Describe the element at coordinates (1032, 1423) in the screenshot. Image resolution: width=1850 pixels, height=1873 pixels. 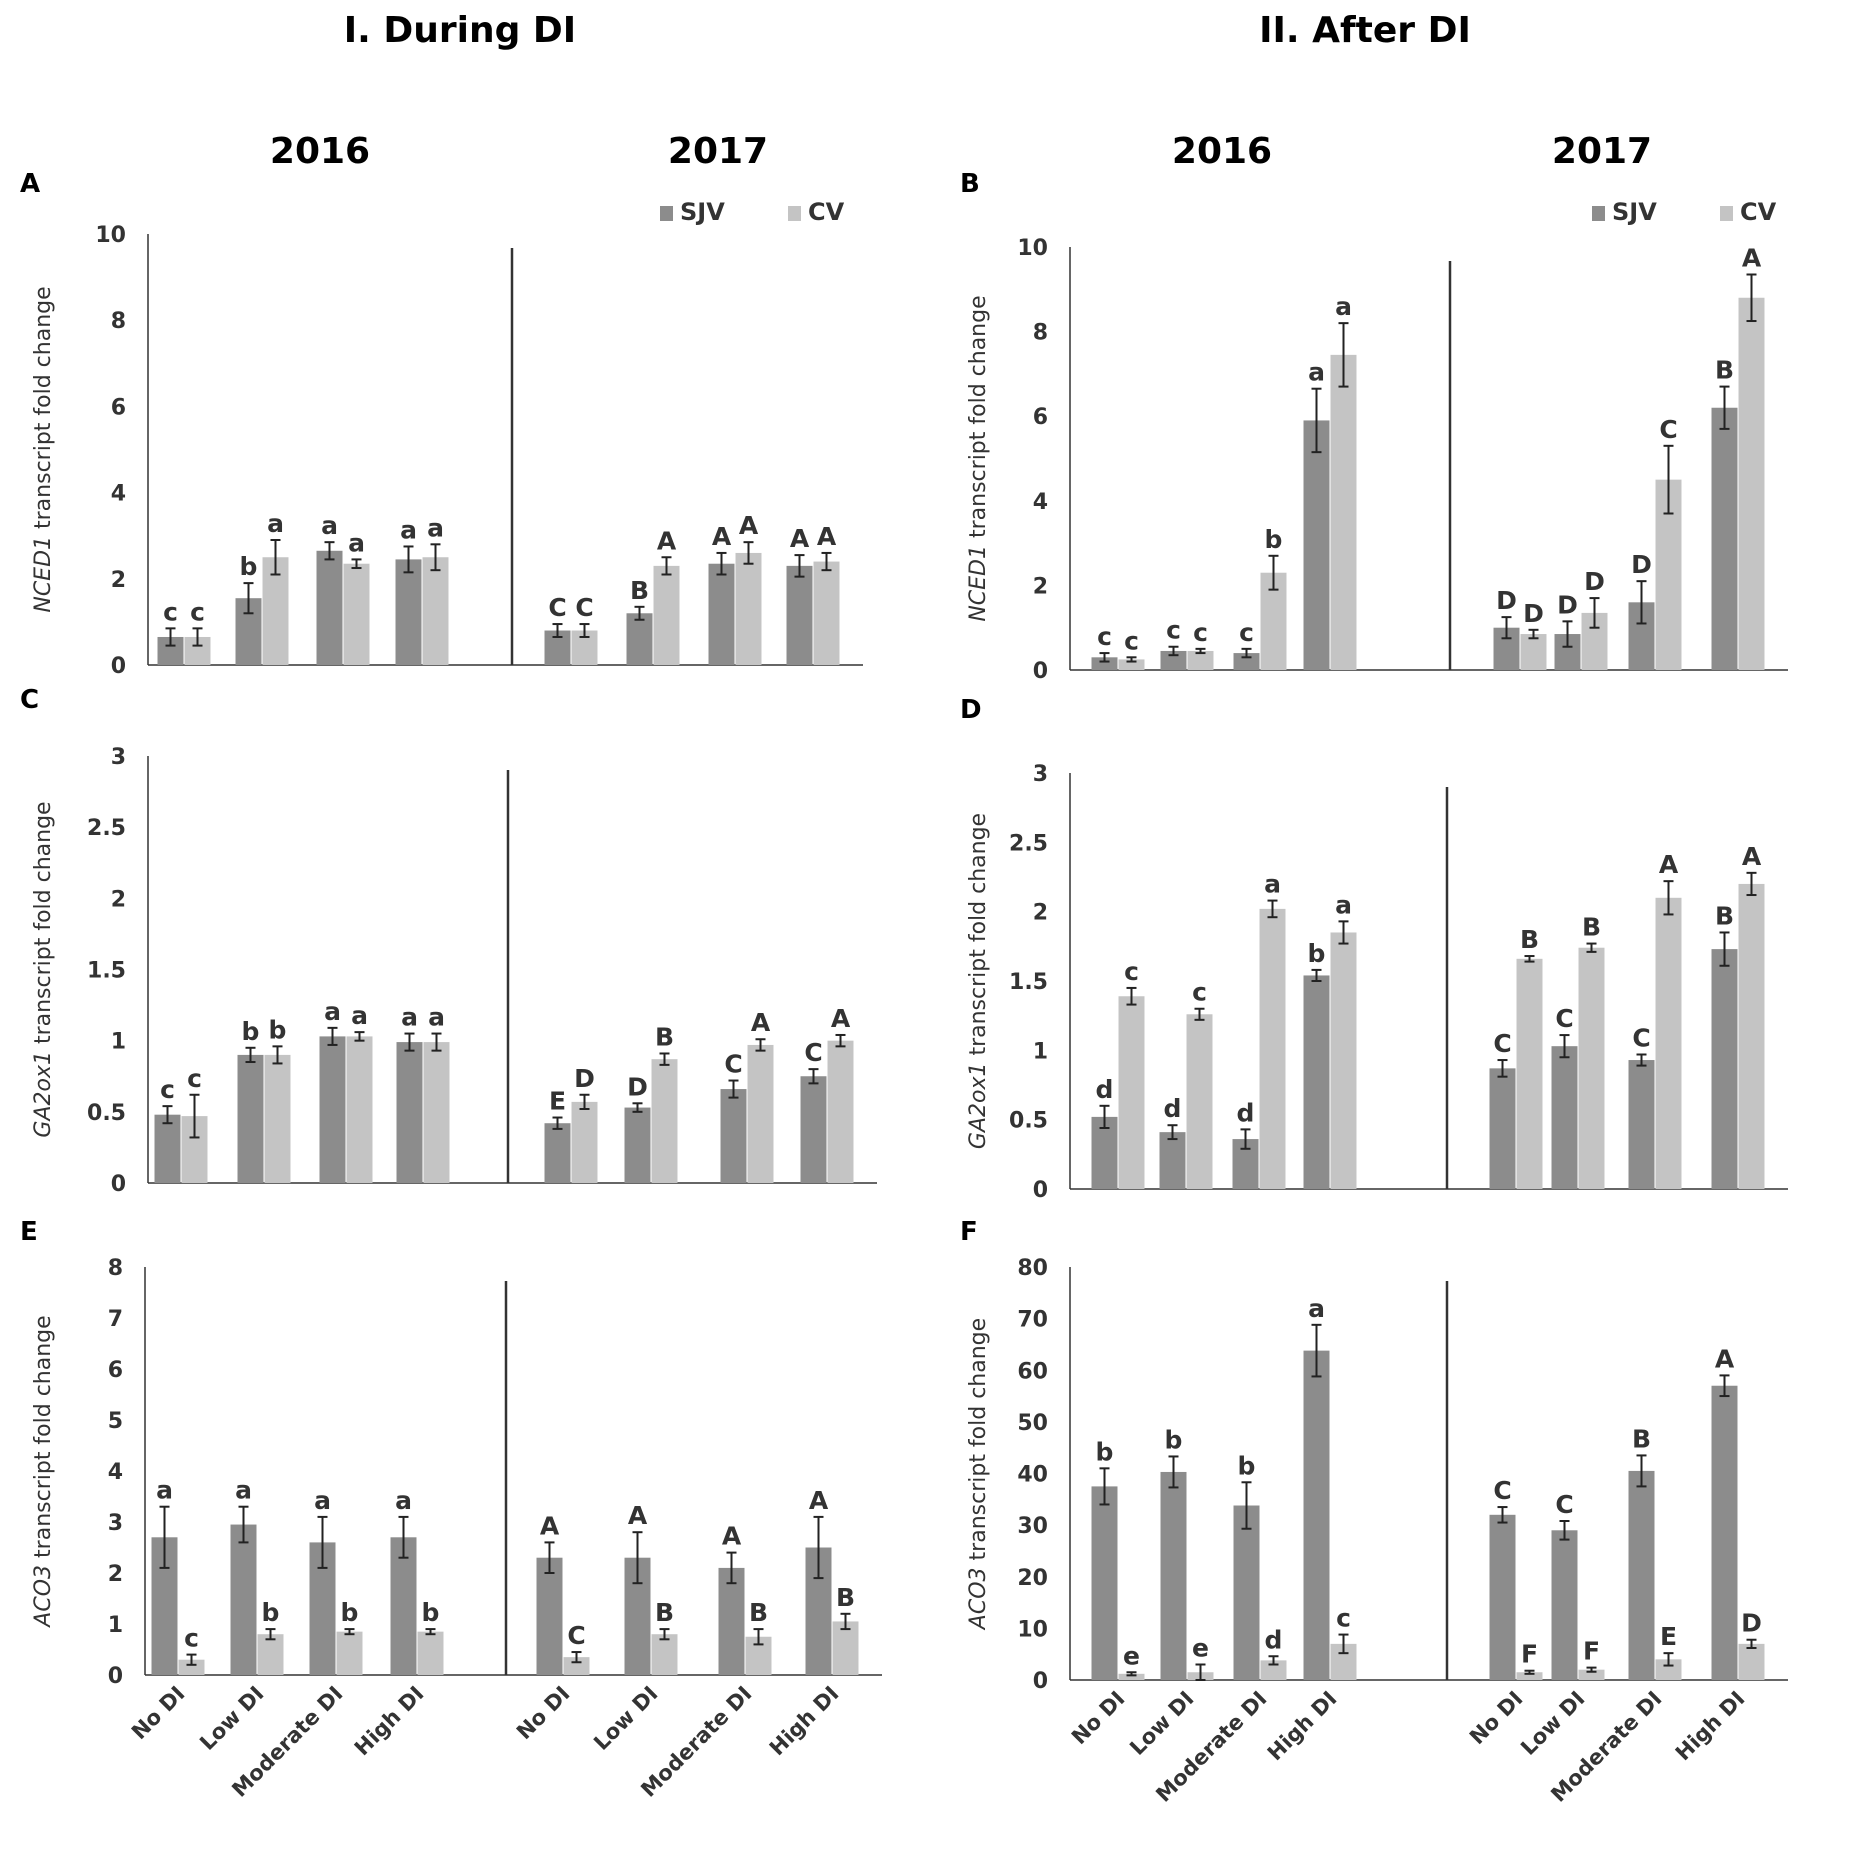
I see `y-tick-label: 50` at that location.